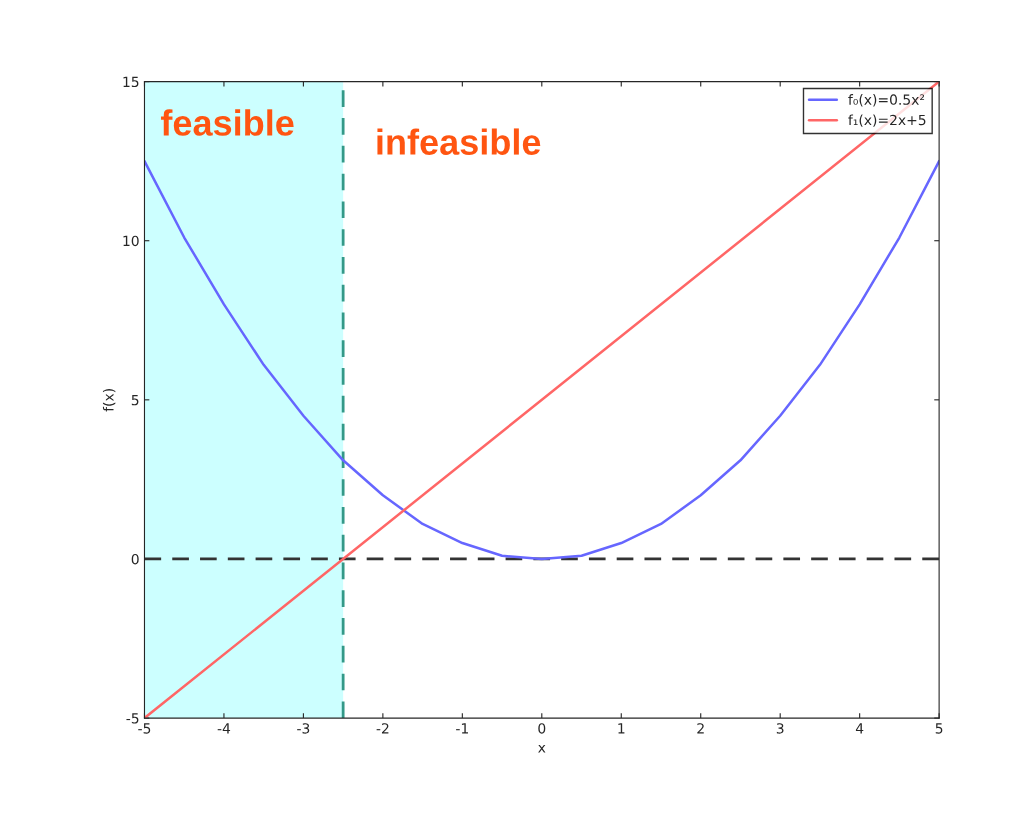  Describe the element at coordinates (939, 728) in the screenshot. I see `x-tick-label: 5` at that location.